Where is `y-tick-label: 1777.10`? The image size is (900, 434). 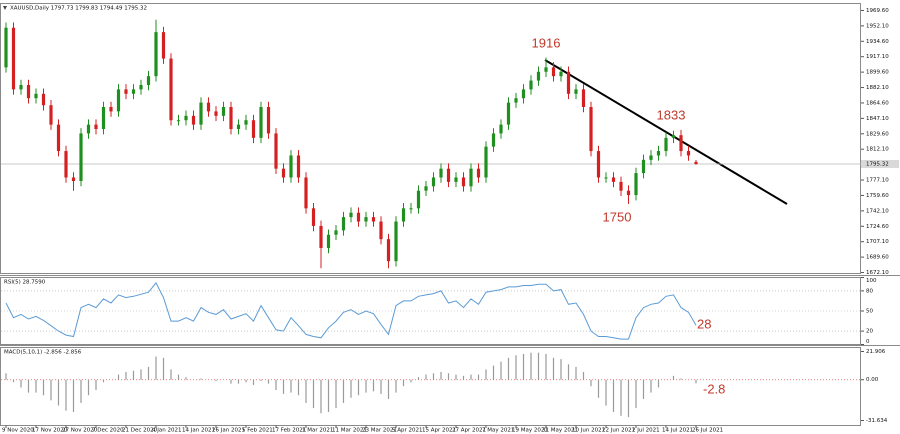
y-tick-label: 1777.10 is located at coordinates (877, 181).